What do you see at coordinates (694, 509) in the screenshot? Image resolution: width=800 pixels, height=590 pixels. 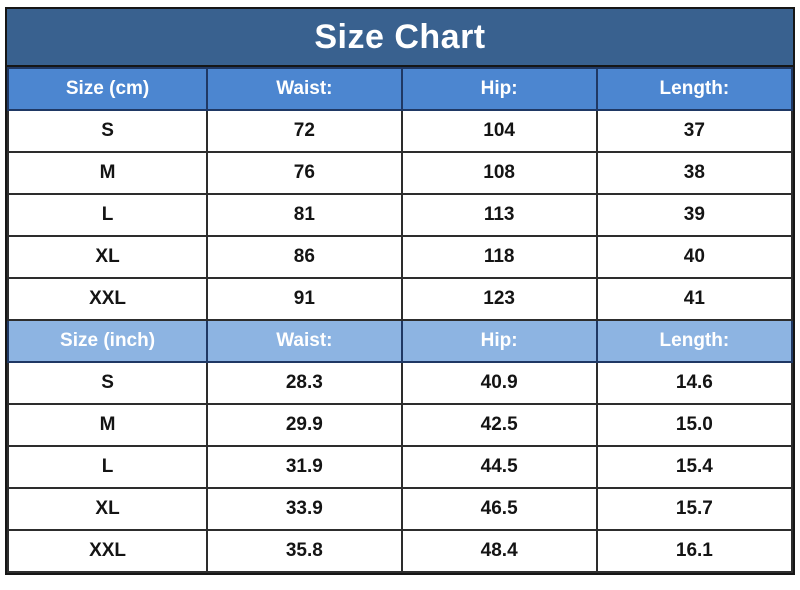 I see `value-cell: 15.7` at bounding box center [694, 509].